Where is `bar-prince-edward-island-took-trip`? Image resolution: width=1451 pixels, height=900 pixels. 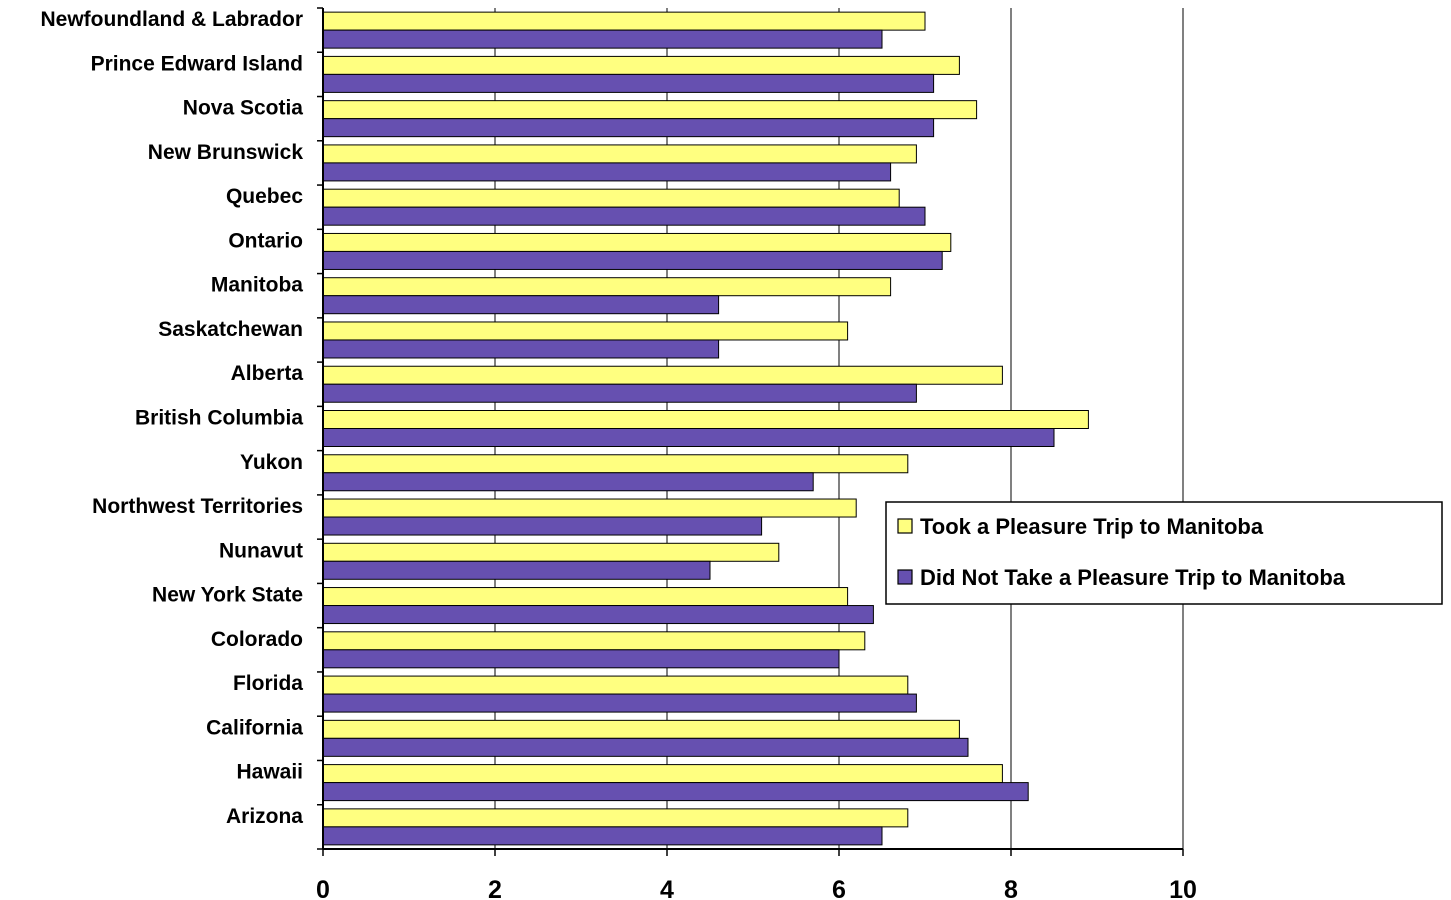 bar-prince-edward-island-took-trip is located at coordinates (641, 65).